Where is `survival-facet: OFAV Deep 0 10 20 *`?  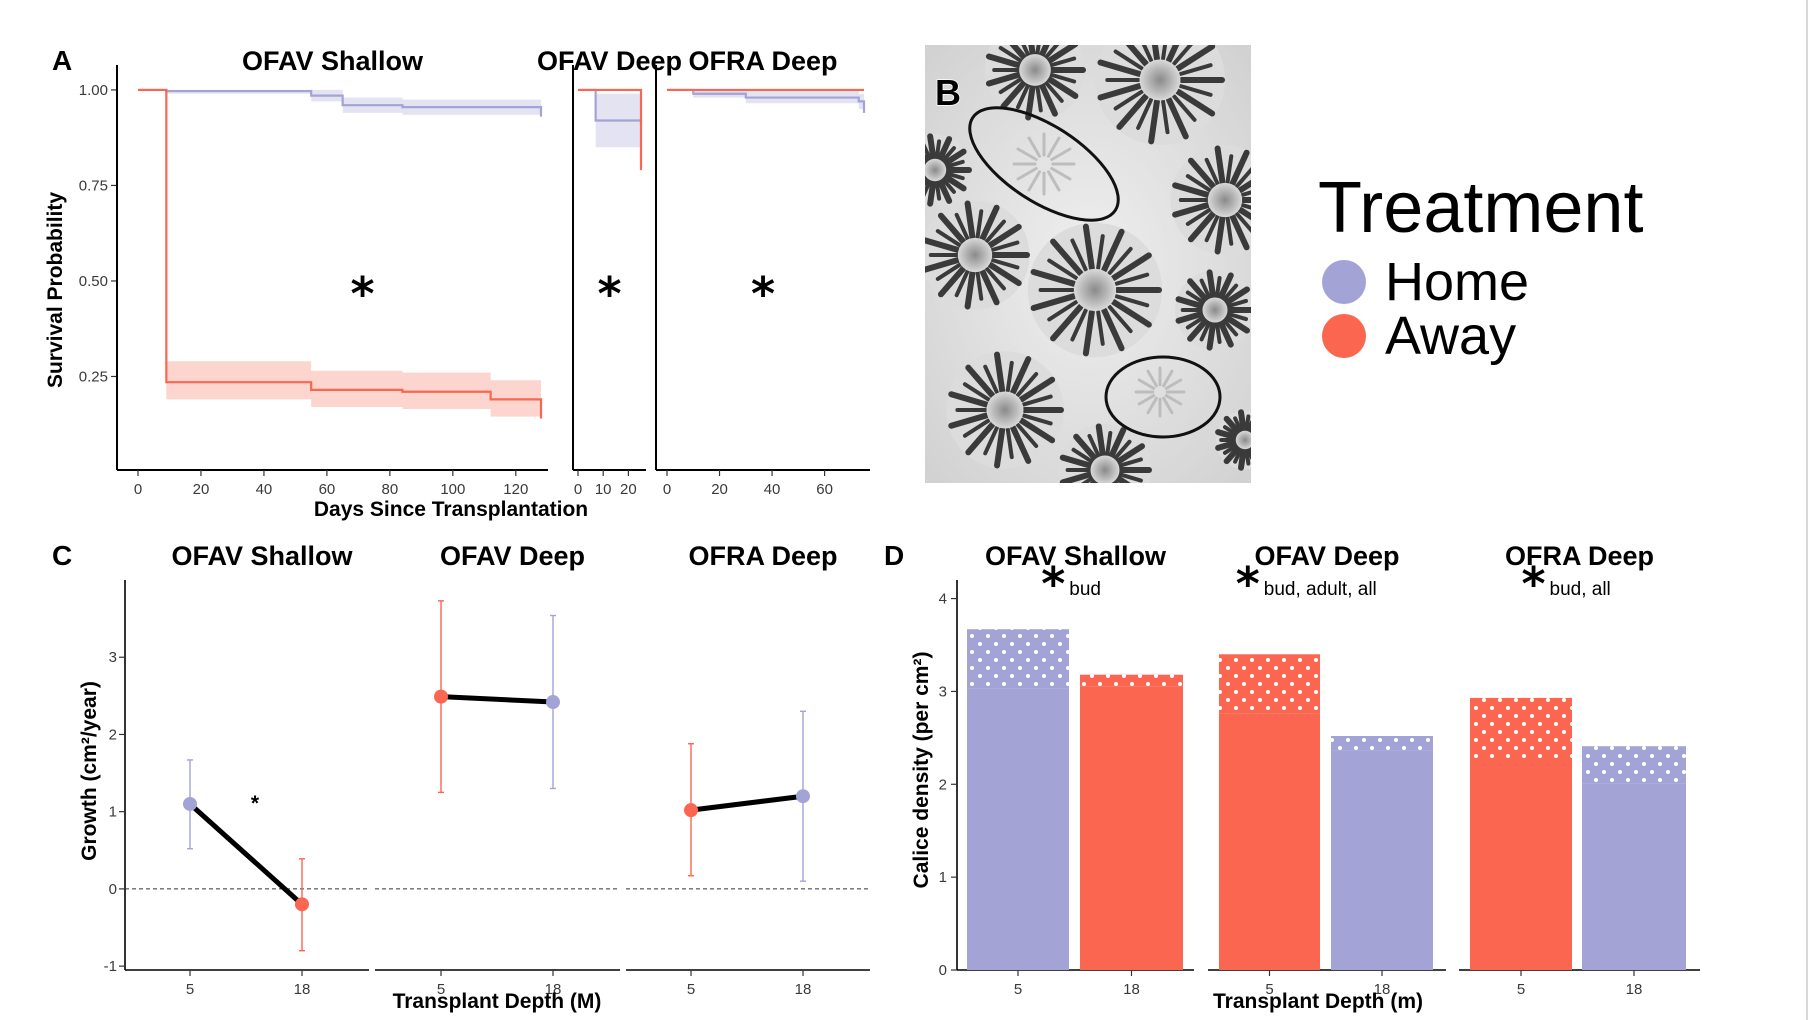
survival-facet: OFAV Deep 0 10 20 * is located at coordinates (609, 272).